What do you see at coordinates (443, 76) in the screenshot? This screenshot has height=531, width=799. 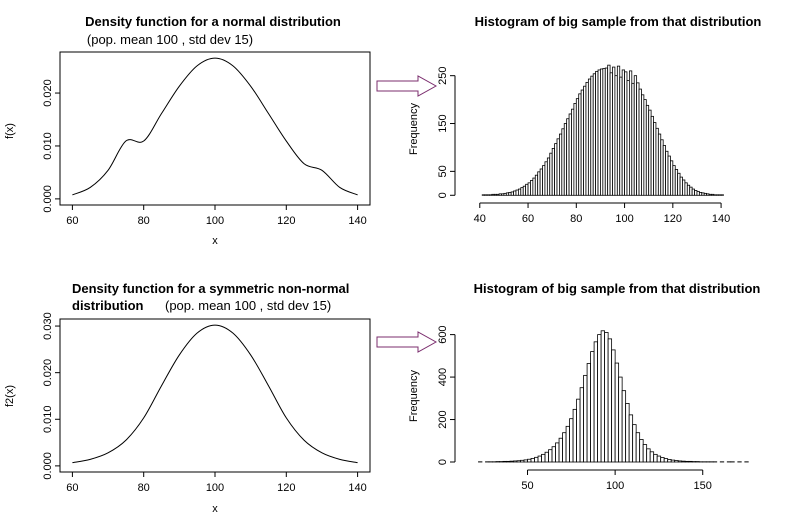 I see `y-tick-label: 250` at bounding box center [443, 76].